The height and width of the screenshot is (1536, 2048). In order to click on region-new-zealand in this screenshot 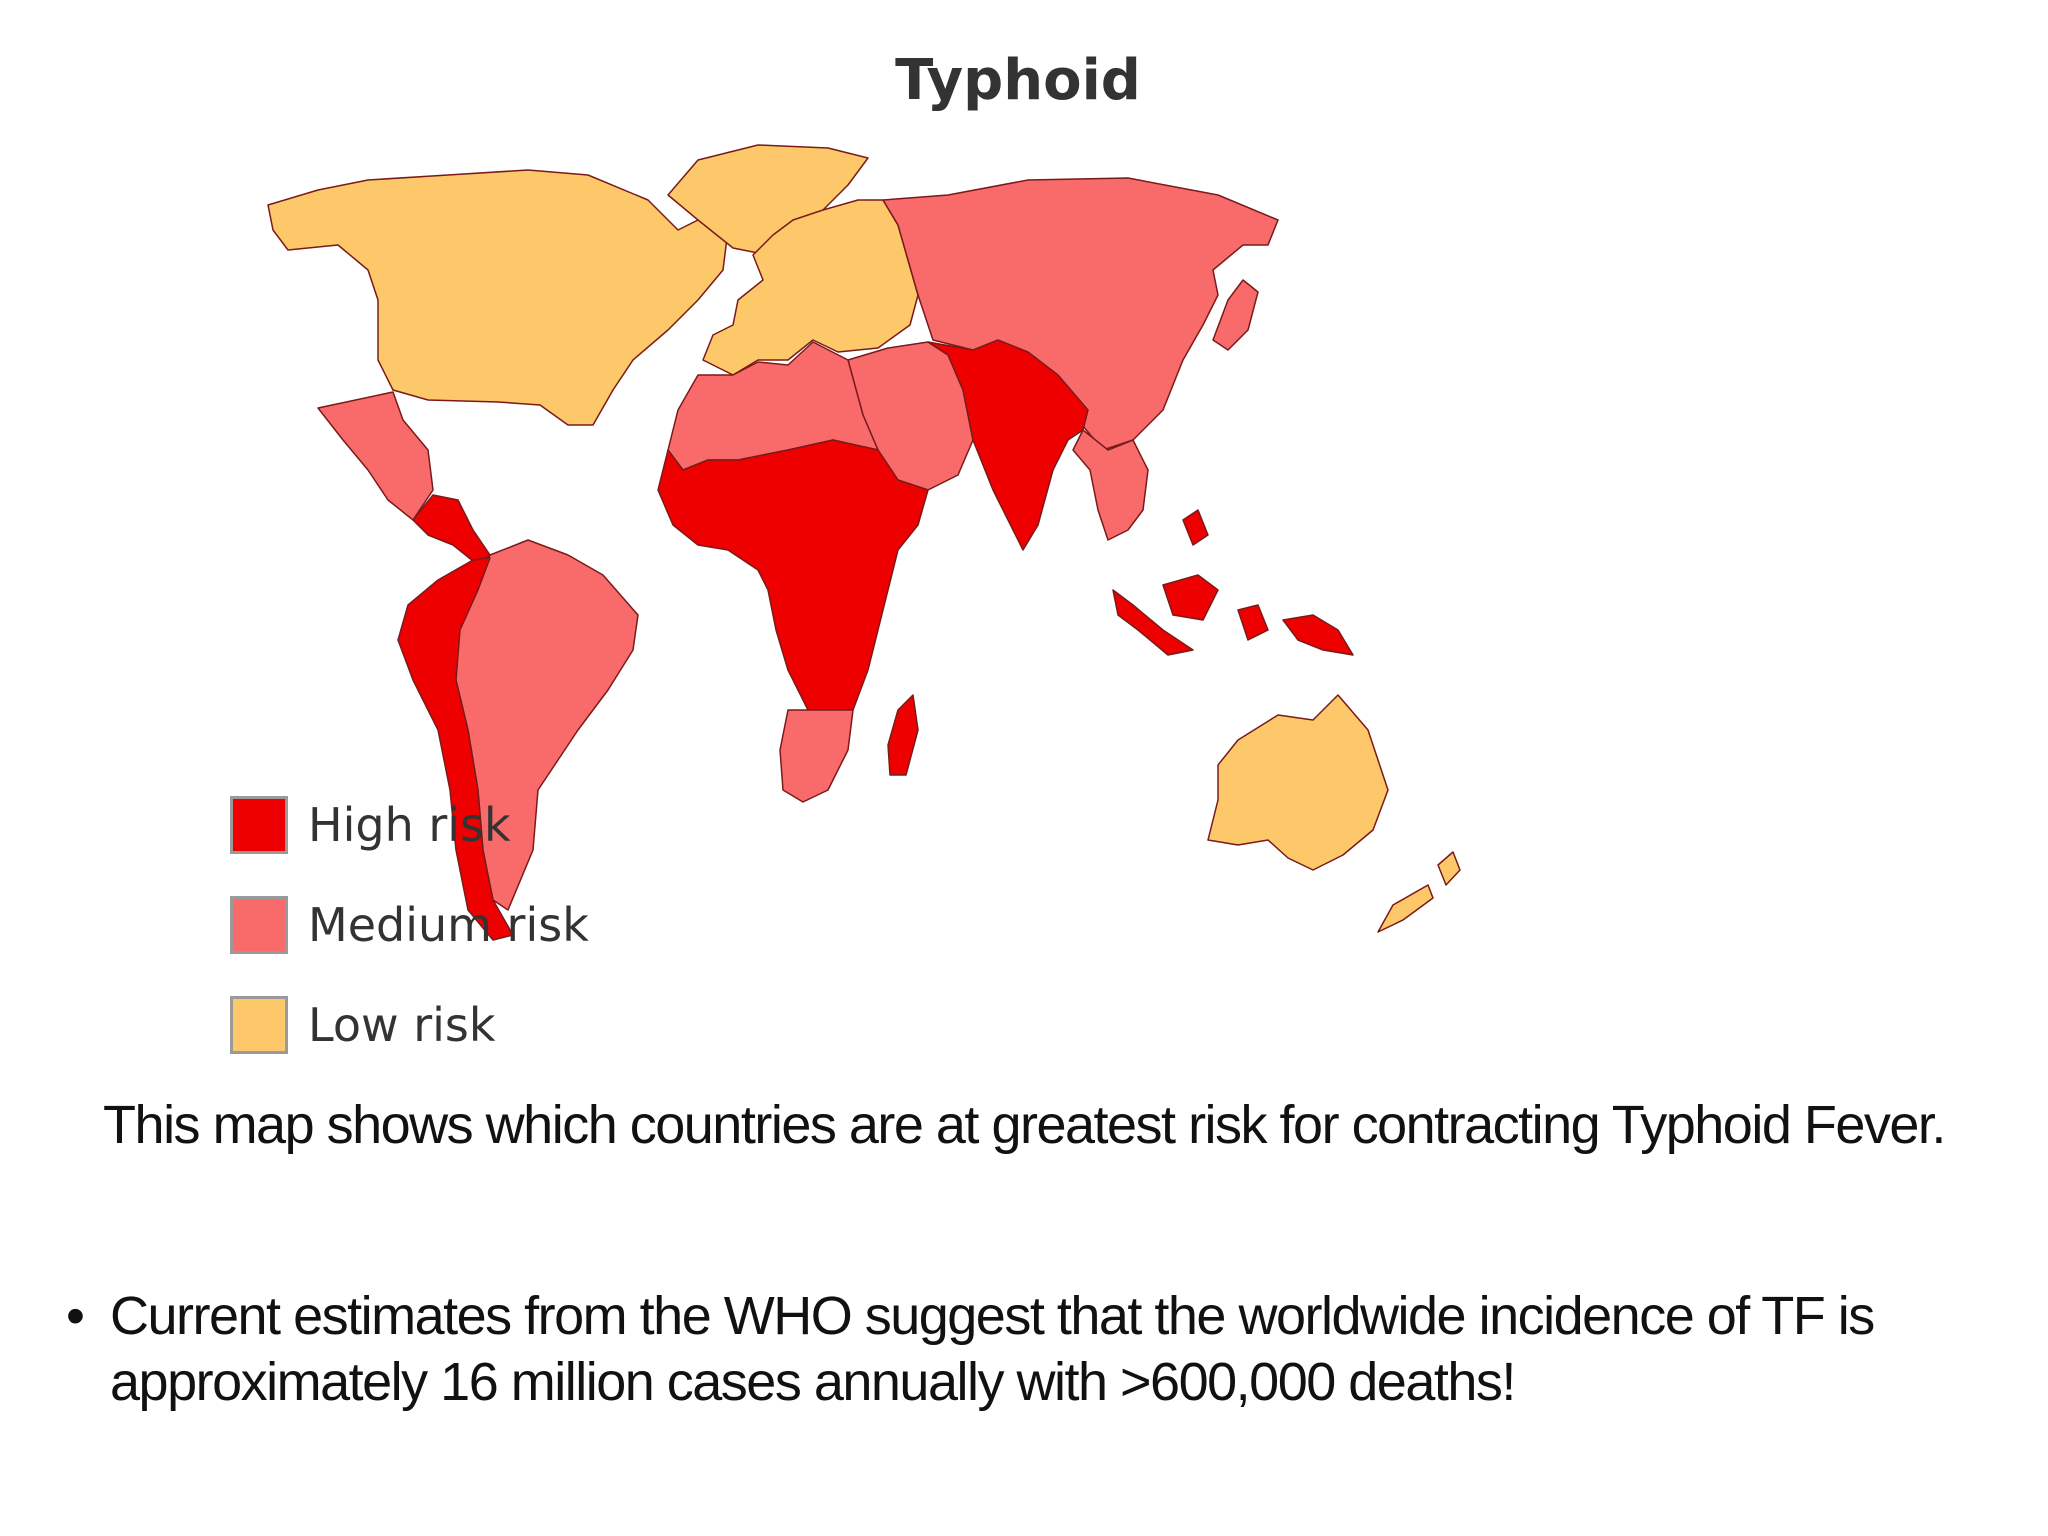, I will do `click(1419, 892)`.